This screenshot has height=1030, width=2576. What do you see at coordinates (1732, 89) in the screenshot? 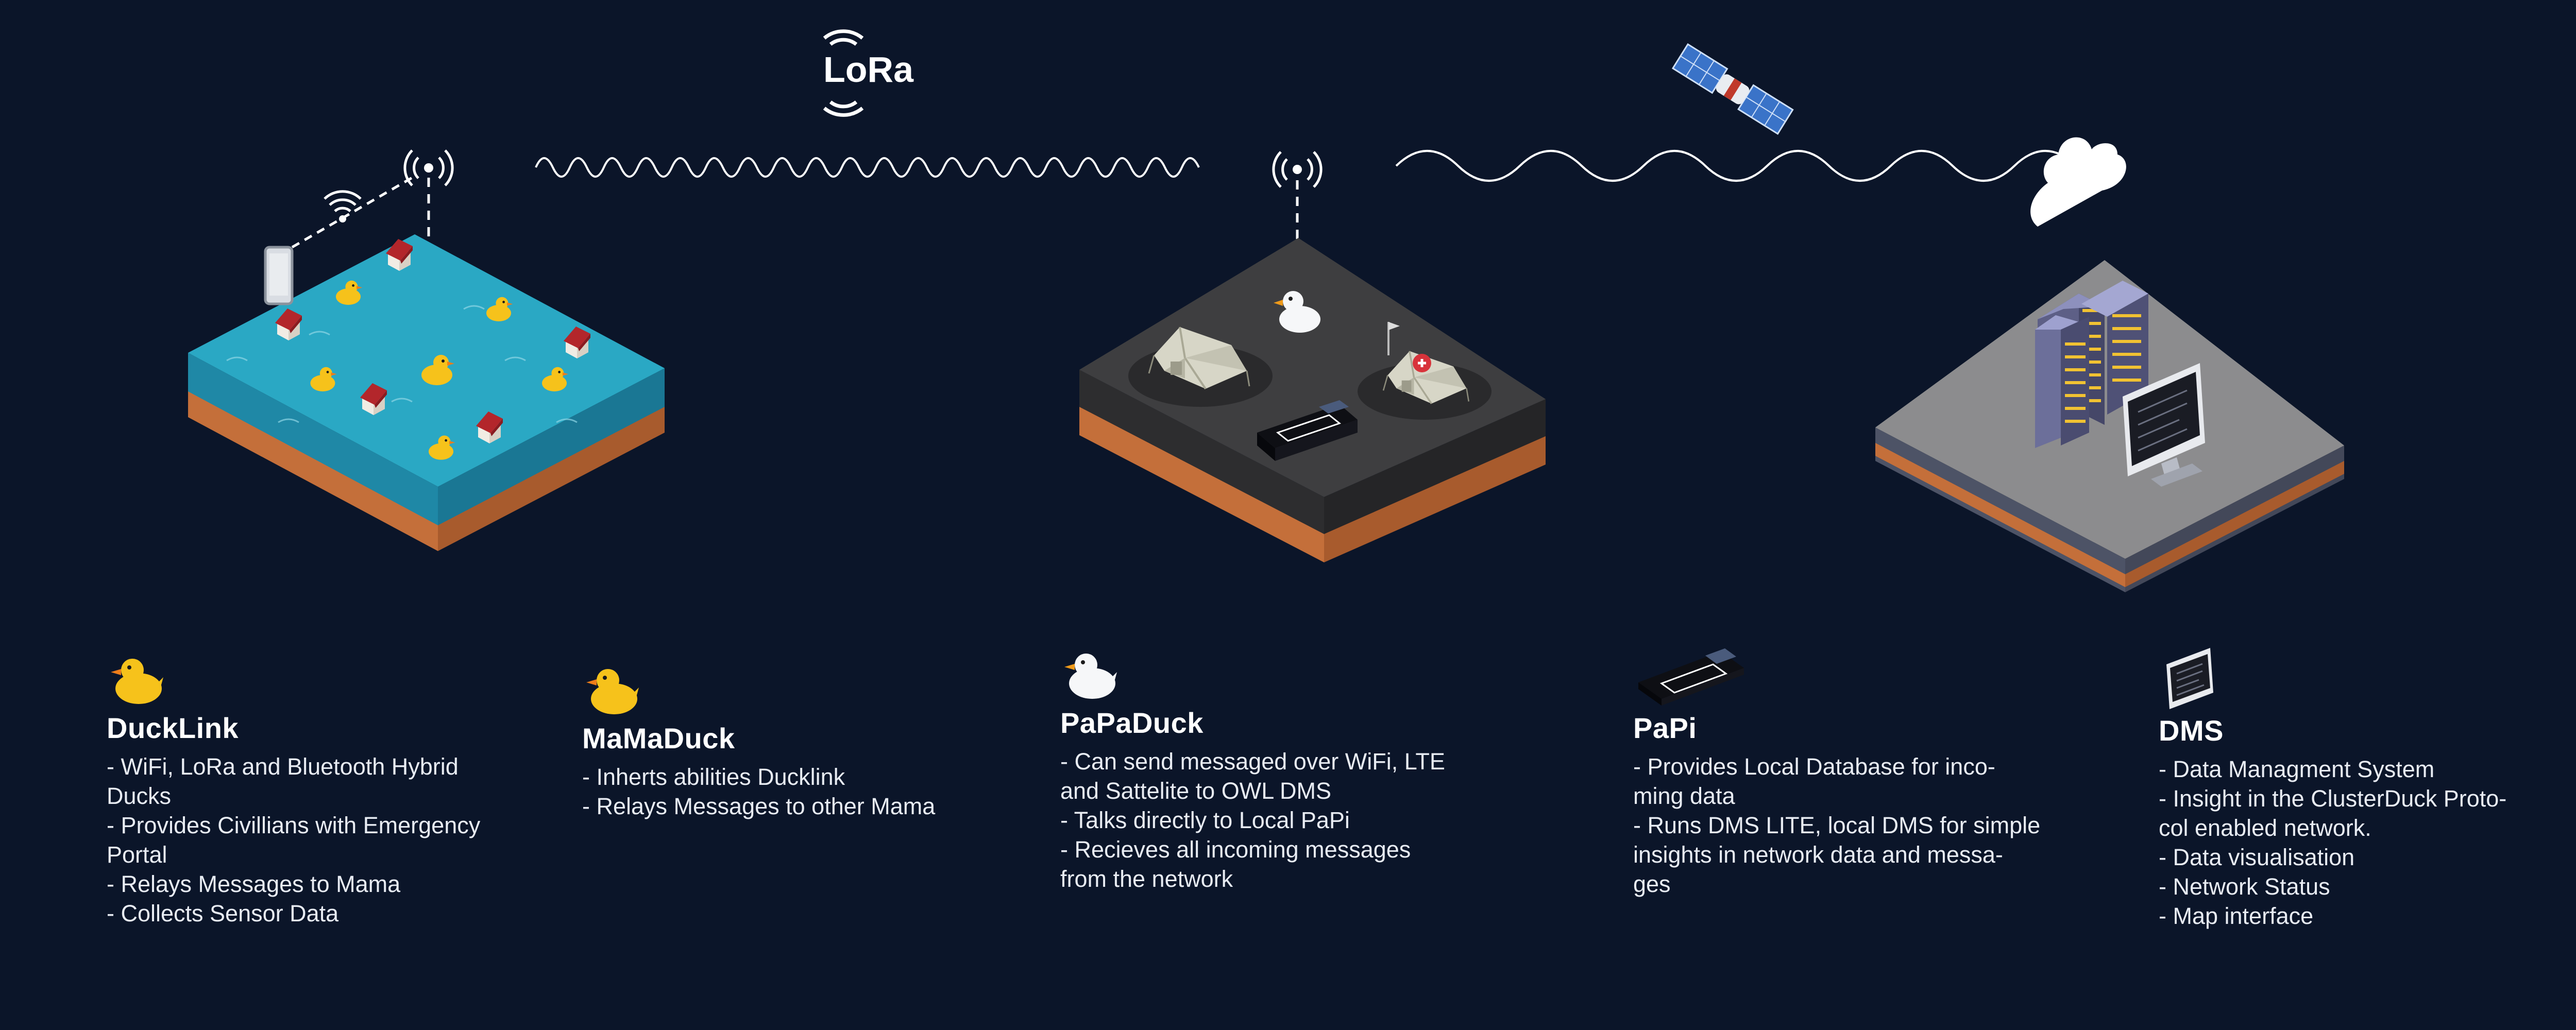
I see `satellite-icon` at bounding box center [1732, 89].